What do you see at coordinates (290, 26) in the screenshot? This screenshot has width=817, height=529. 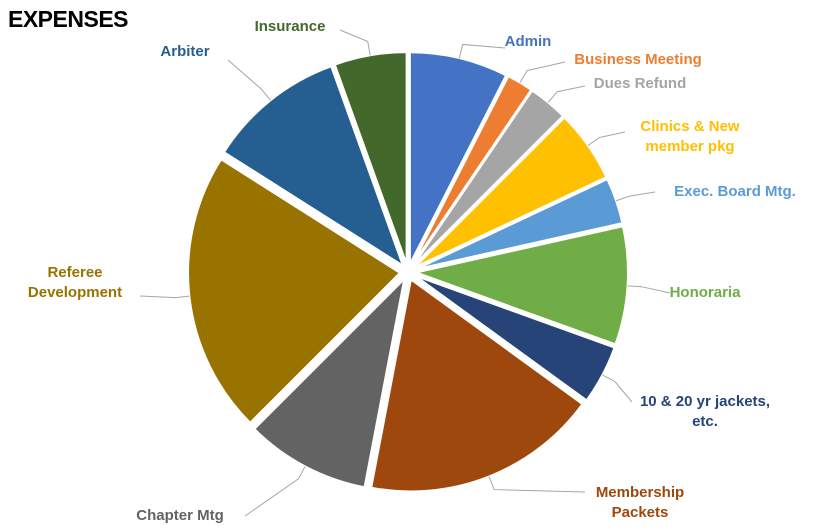 I see `slice-label: Insurance` at bounding box center [290, 26].